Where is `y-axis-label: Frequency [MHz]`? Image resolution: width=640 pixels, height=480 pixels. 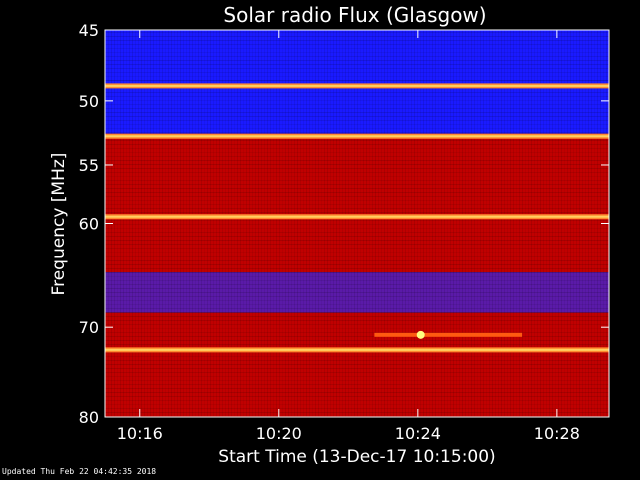
y-axis-label: Frequency [MHz] is located at coordinates (59, 224).